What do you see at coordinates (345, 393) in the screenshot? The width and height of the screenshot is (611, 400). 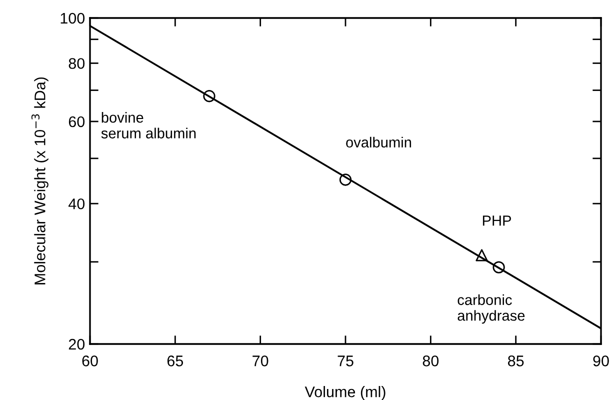 I see `x-axis-title: Volume (ml)` at bounding box center [345, 393].